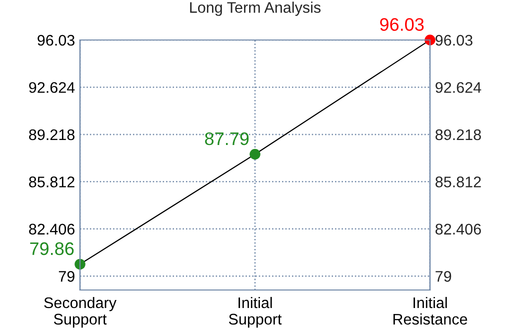 The height and width of the screenshot is (330, 510). What do you see at coordinates (402, 24) in the screenshot?
I see `data-label: 96.03` at bounding box center [402, 24].